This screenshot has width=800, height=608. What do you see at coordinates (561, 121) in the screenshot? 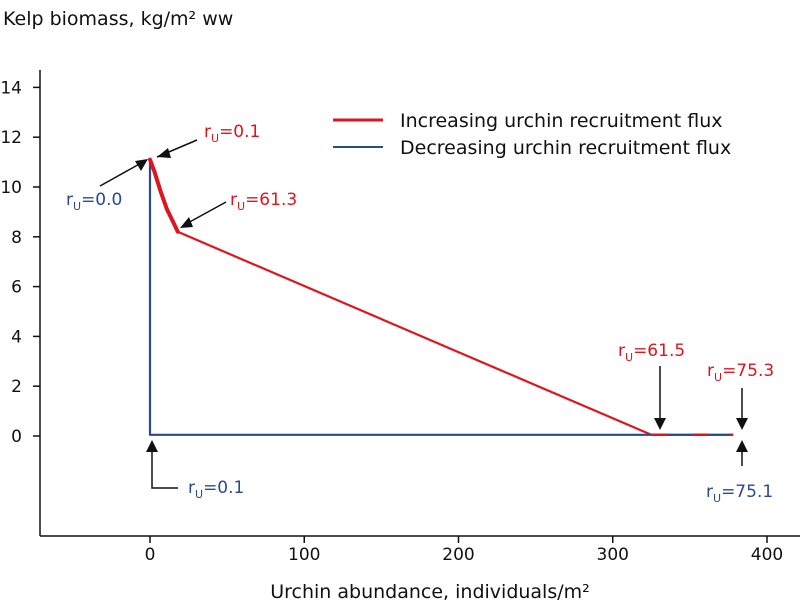
I see `legend-label-increasing: Increasing urchin recruitment flux` at bounding box center [561, 121].